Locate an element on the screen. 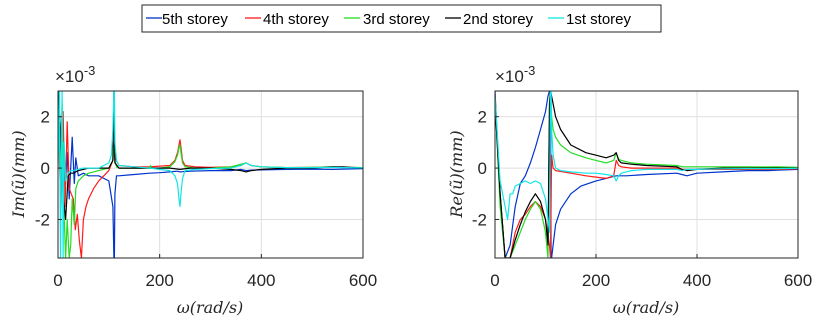 Image resolution: width=818 pixels, height=322 pixels. re-y-tick-label: 0 is located at coordinates (482, 168).